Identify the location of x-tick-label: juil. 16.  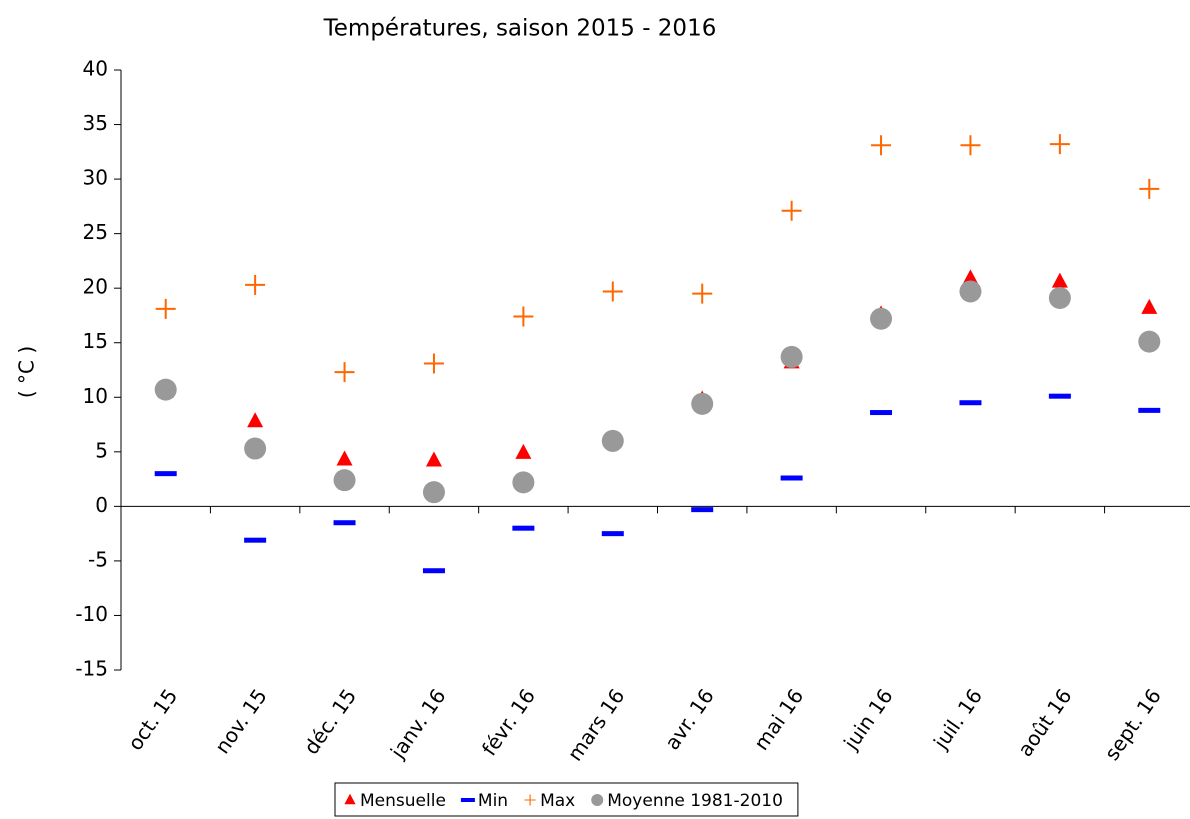
(957, 719).